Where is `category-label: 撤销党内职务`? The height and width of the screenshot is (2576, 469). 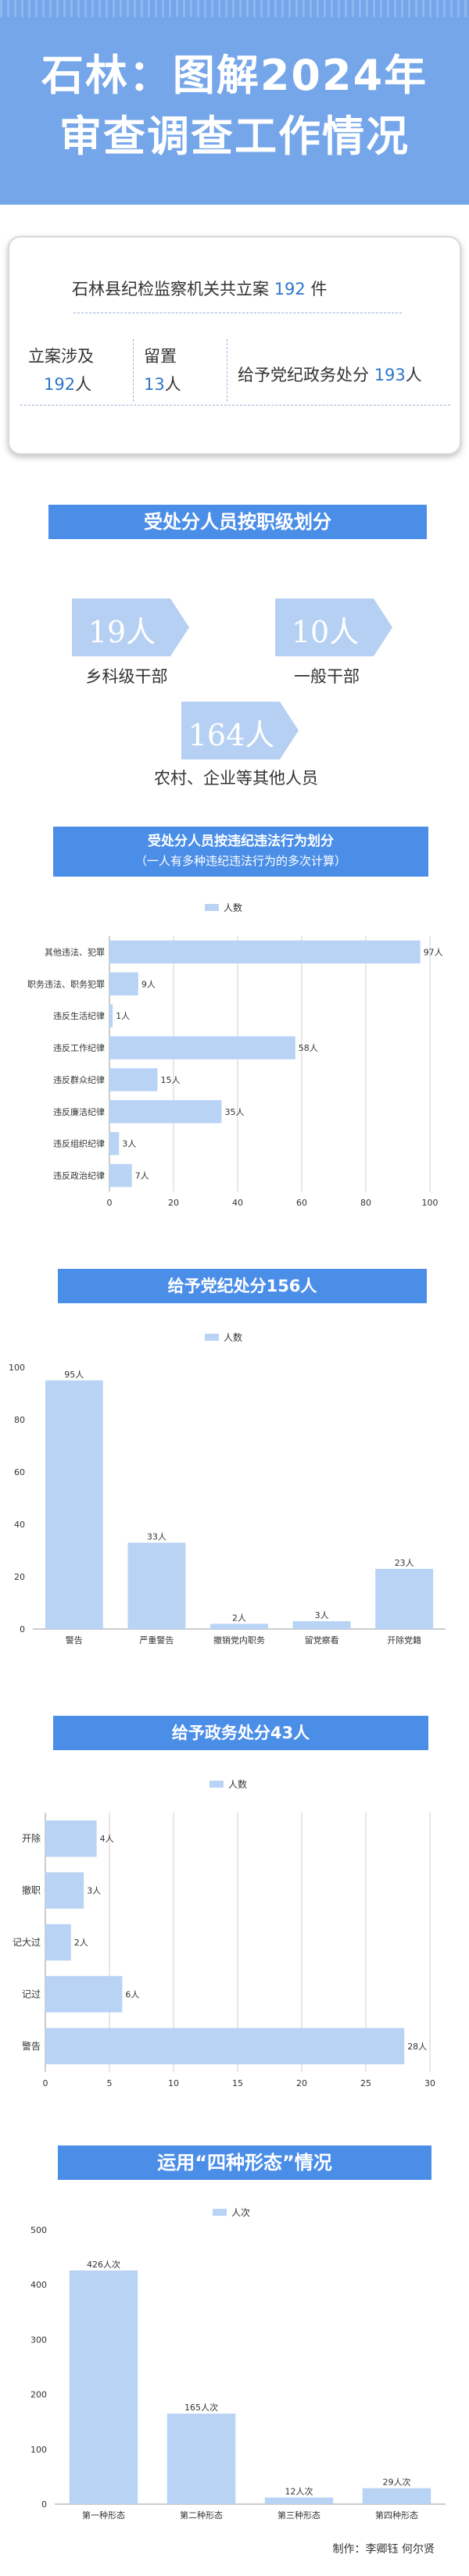
category-label: 撤销党内职务 is located at coordinates (239, 1640).